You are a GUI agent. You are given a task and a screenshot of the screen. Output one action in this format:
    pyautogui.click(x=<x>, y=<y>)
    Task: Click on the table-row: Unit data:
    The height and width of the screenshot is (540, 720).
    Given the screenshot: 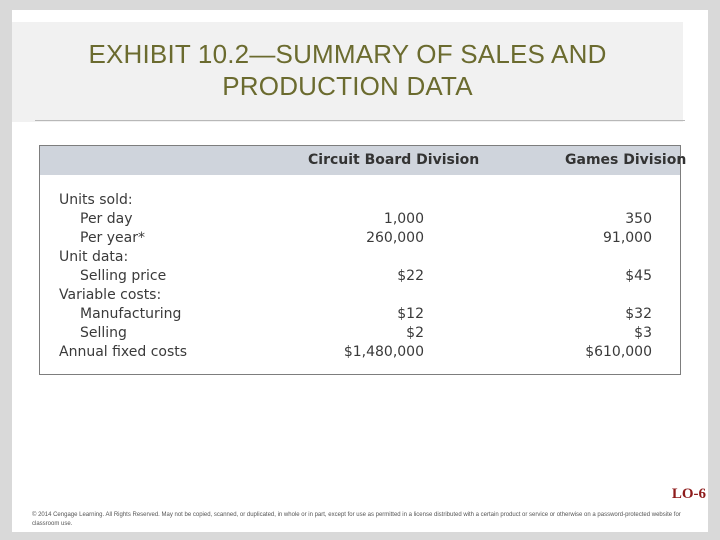 What is the action you would take?
    pyautogui.click(x=360, y=258)
    